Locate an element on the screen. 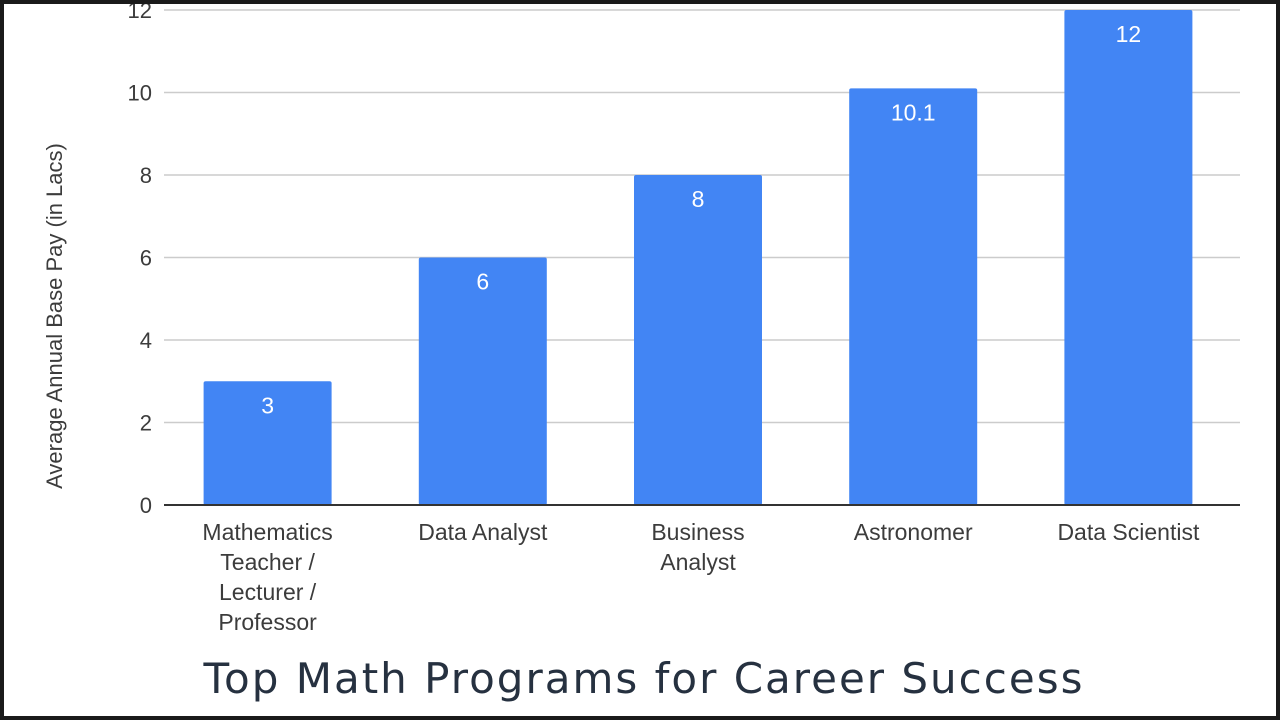 Image resolution: width=1280 pixels, height=720 pixels. data-label: 3 is located at coordinates (267, 405).